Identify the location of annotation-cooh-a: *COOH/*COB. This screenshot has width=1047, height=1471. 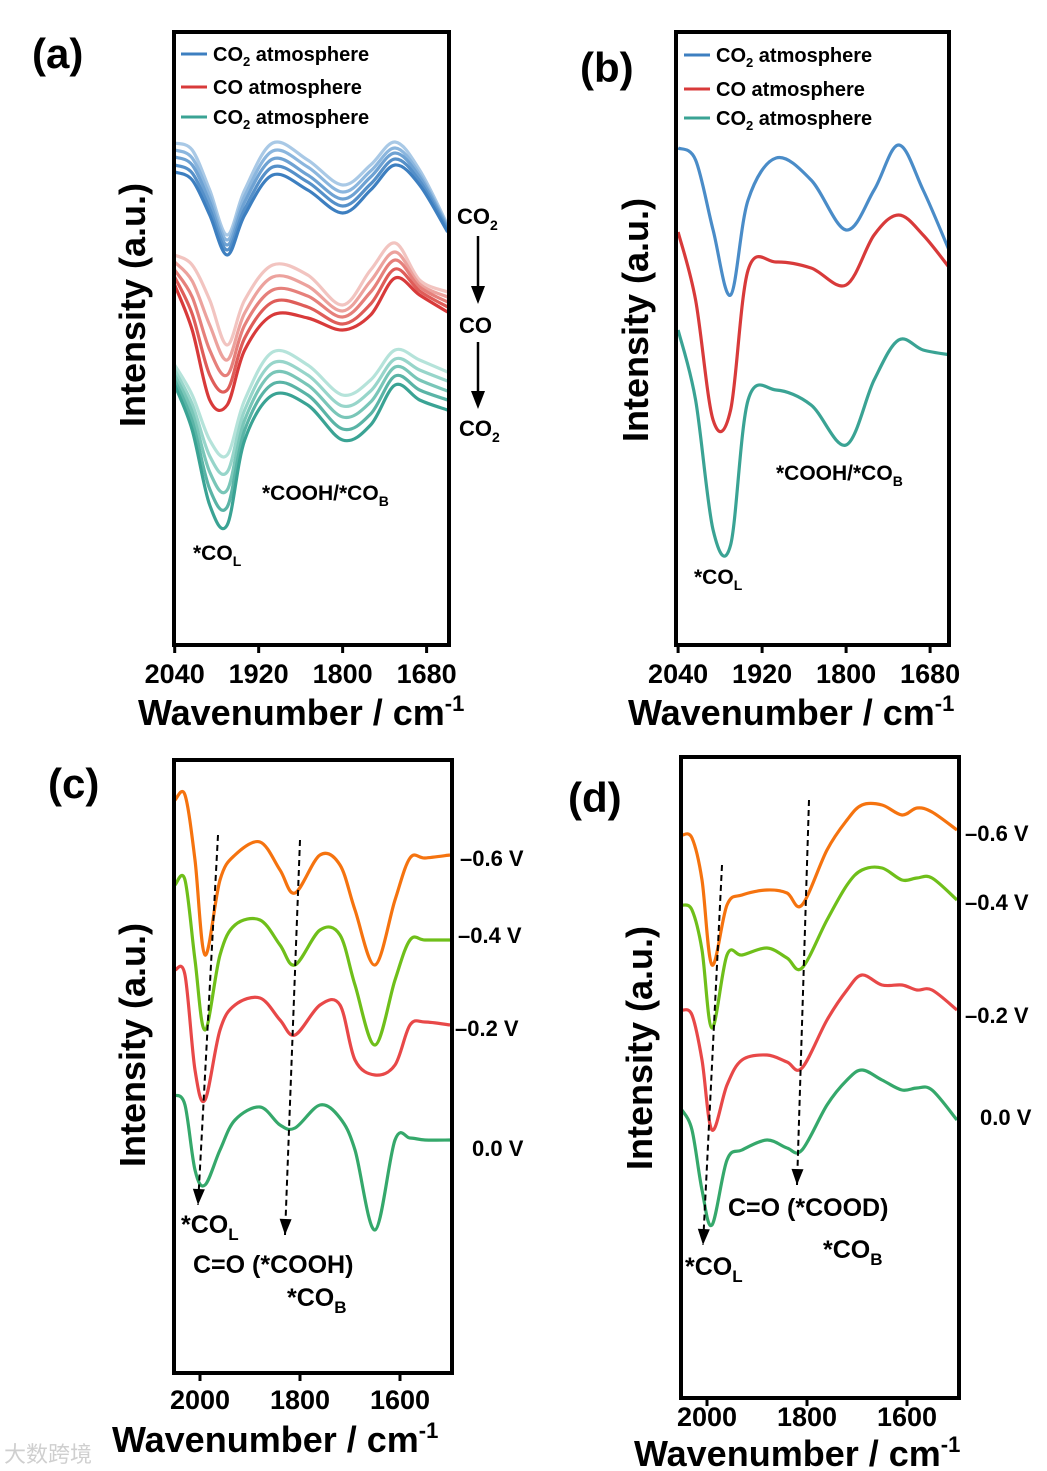
(325, 495).